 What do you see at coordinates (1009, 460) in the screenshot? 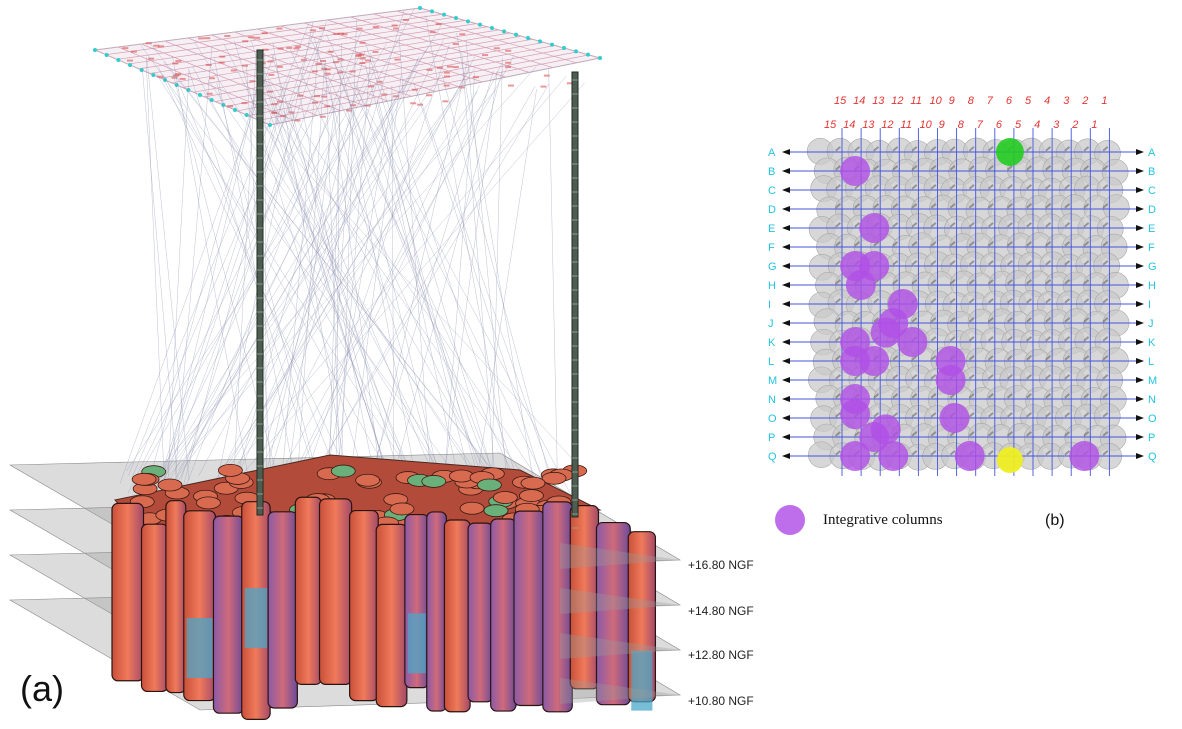
I see `highlighted-column-yellow` at bounding box center [1009, 460].